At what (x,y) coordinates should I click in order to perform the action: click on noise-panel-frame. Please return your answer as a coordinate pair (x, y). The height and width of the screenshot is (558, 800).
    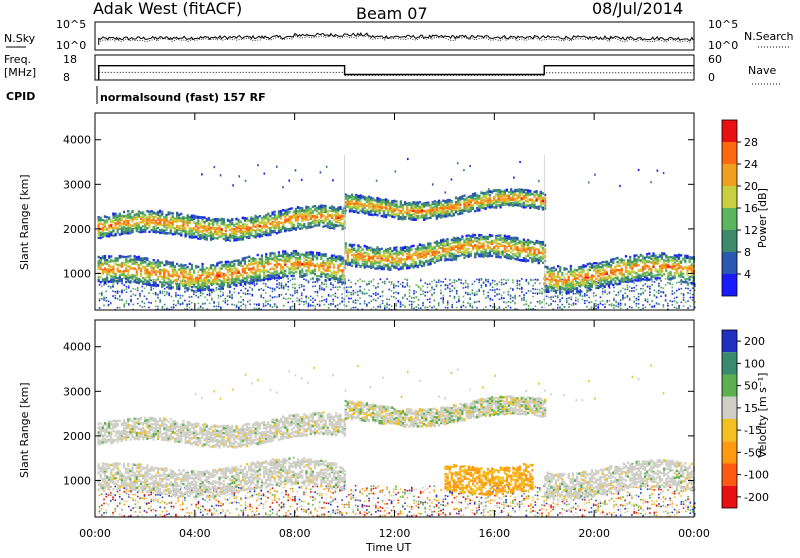
    Looking at the image, I should click on (394, 36).